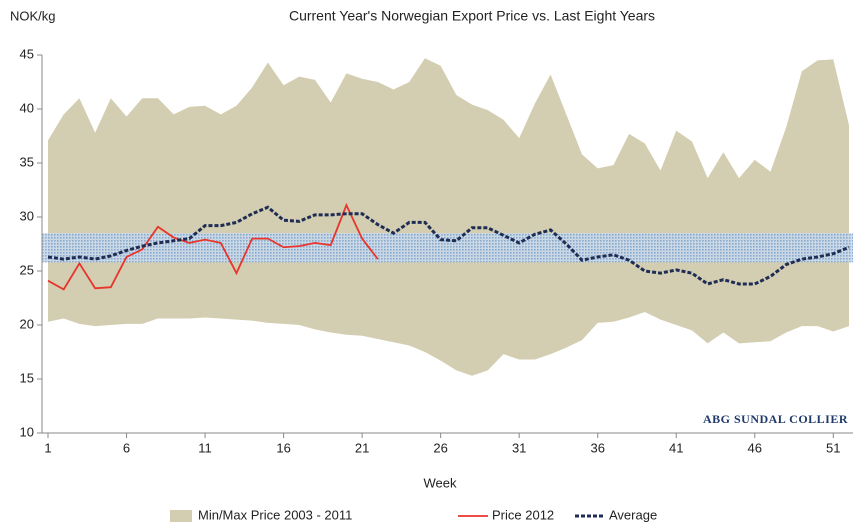  I want to click on x-tick-label: 31, so click(519, 447).